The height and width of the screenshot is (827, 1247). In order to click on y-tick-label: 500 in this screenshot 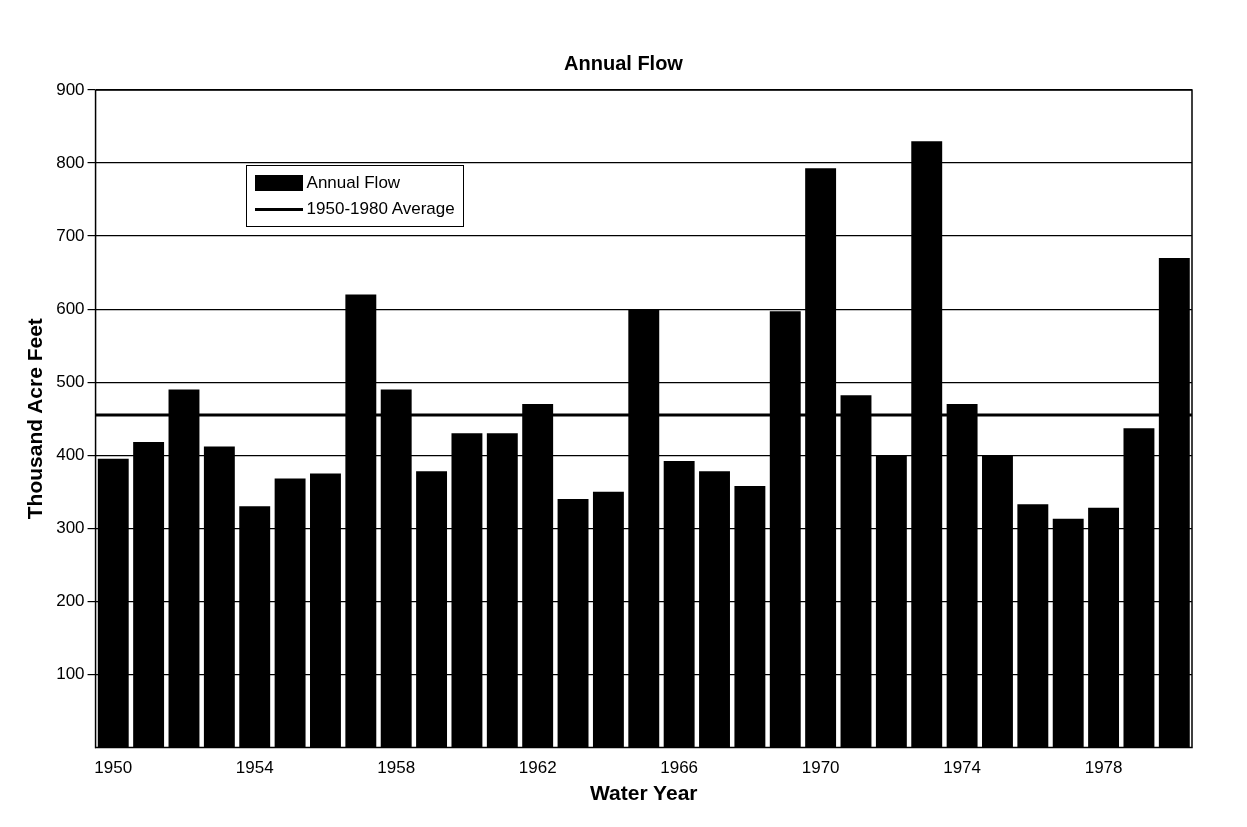, I will do `click(70, 381)`.